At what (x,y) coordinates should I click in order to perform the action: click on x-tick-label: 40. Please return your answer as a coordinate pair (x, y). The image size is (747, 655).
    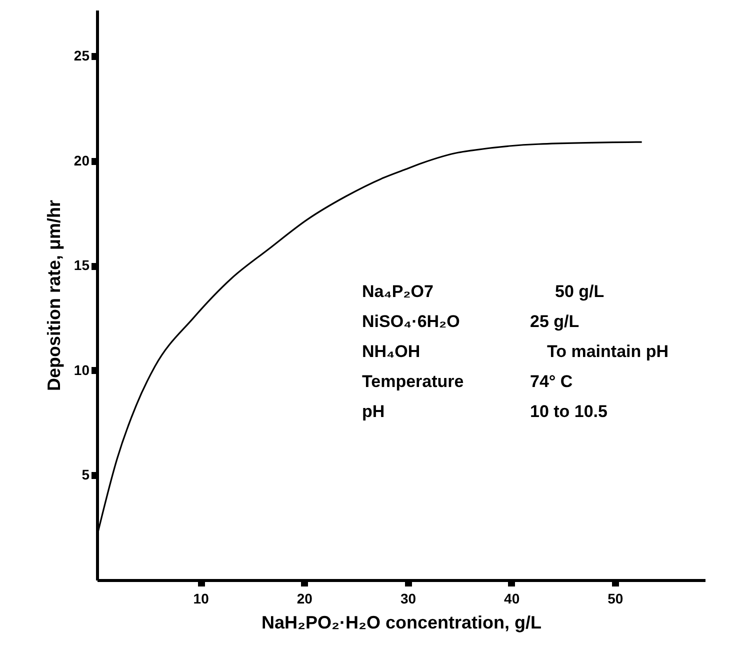
    Looking at the image, I should click on (512, 598).